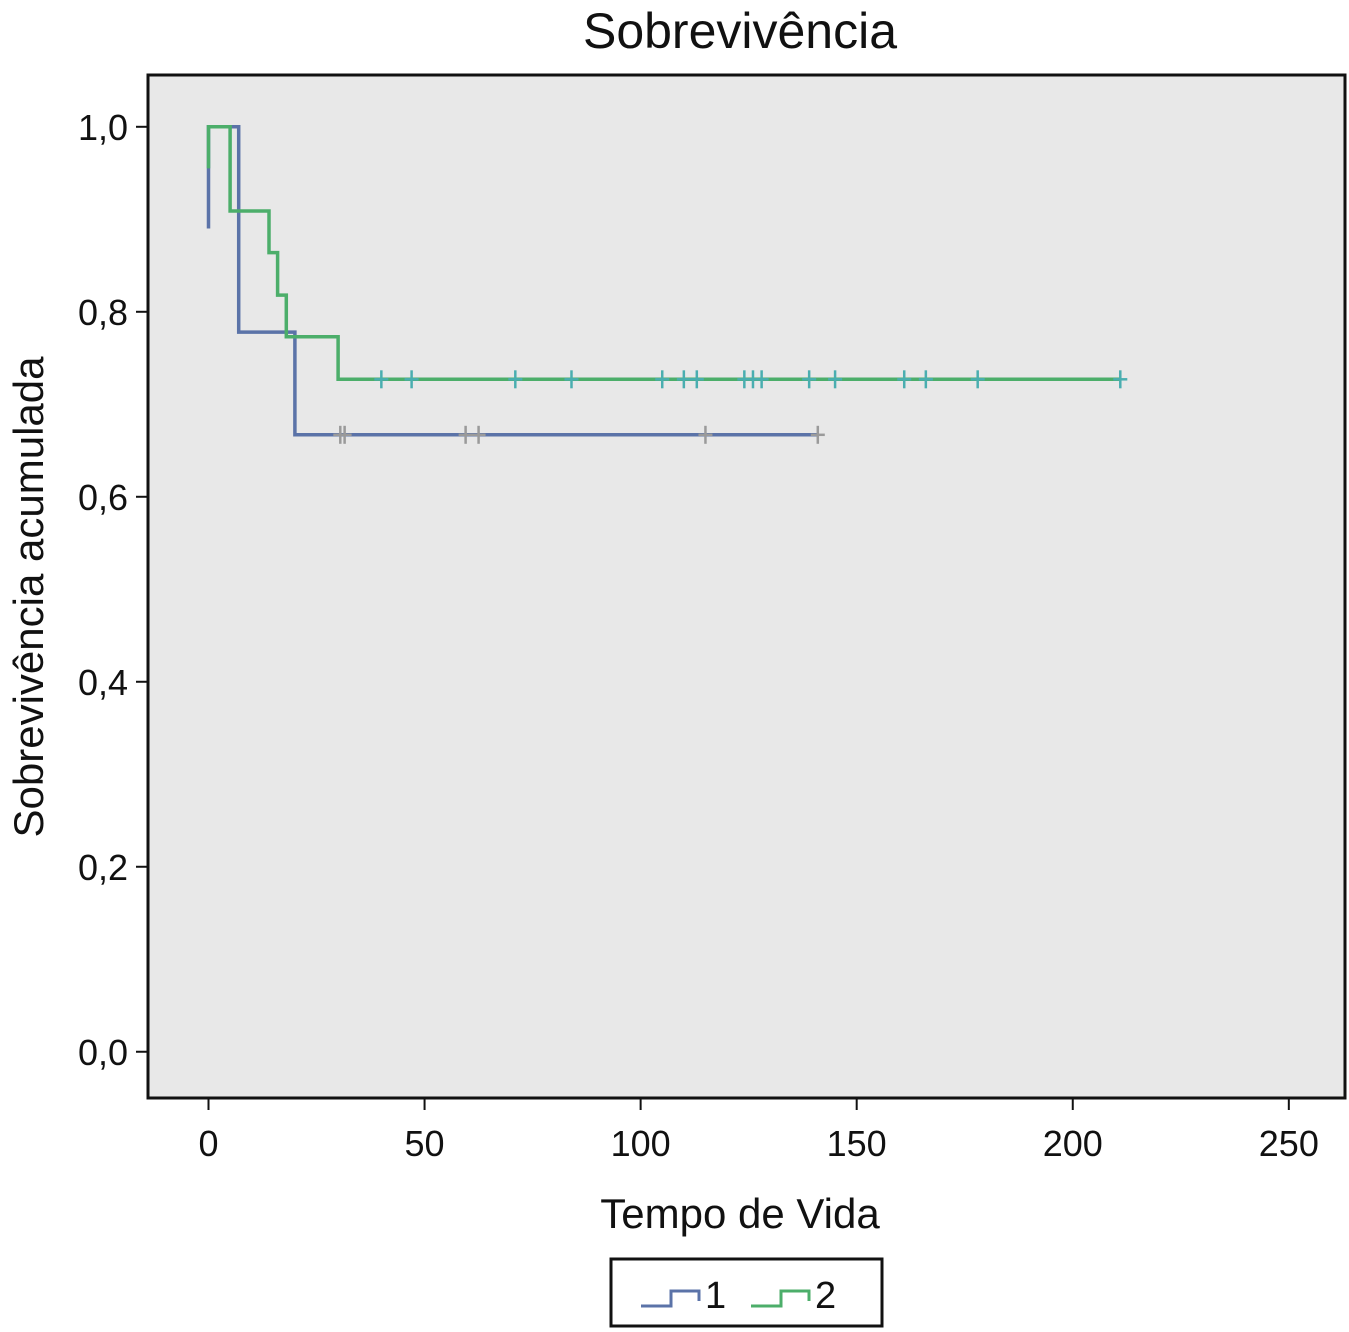 This screenshot has height=1332, width=1349. Describe the element at coordinates (1289, 1143) in the screenshot. I see `x-tick-label: 250` at that location.